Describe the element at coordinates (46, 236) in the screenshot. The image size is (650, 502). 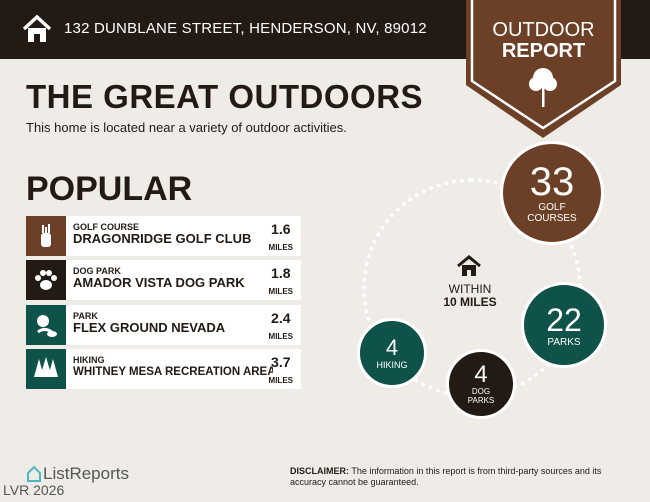
I see `golf-bag-icon` at that location.